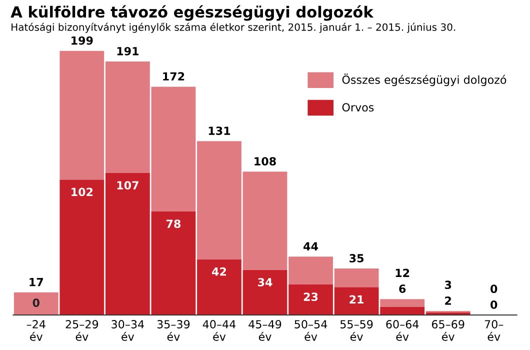 This screenshot has height=350, width=530. What do you see at coordinates (219, 330) in the screenshot?
I see `x-tick-label: 40–44 év` at bounding box center [219, 330].